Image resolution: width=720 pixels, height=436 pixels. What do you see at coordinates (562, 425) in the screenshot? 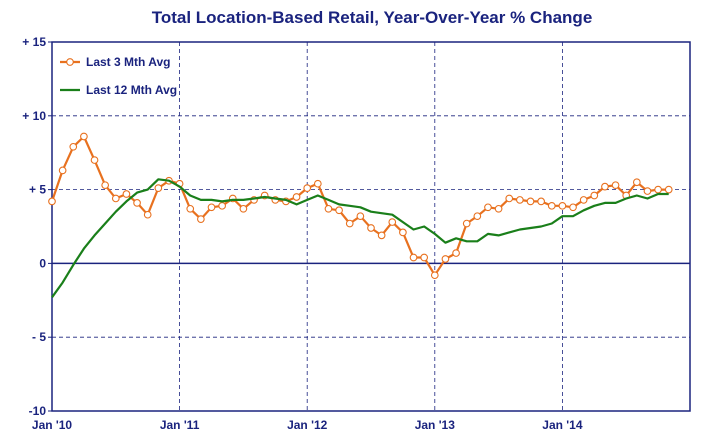
I see `x-tick-label: Jan '14` at bounding box center [562, 425].